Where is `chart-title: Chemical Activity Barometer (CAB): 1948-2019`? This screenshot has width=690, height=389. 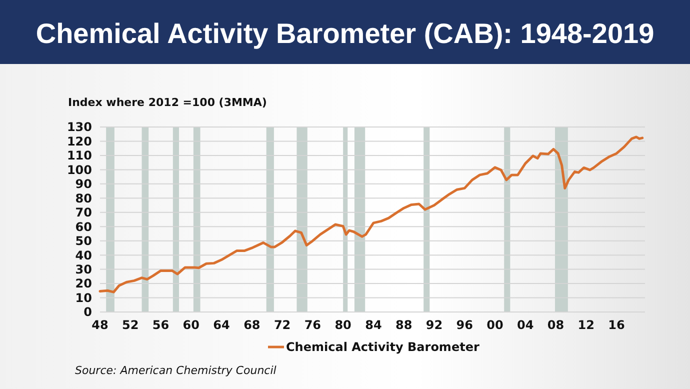
chart-title: Chemical Activity Barometer (CAB): 1948-2019 is located at coordinates (345, 33).